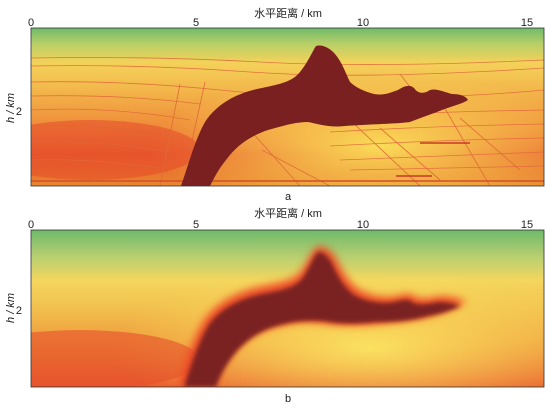 The image size is (556, 413). I want to click on panel-b-x-tick-0: 0, so click(31, 225).